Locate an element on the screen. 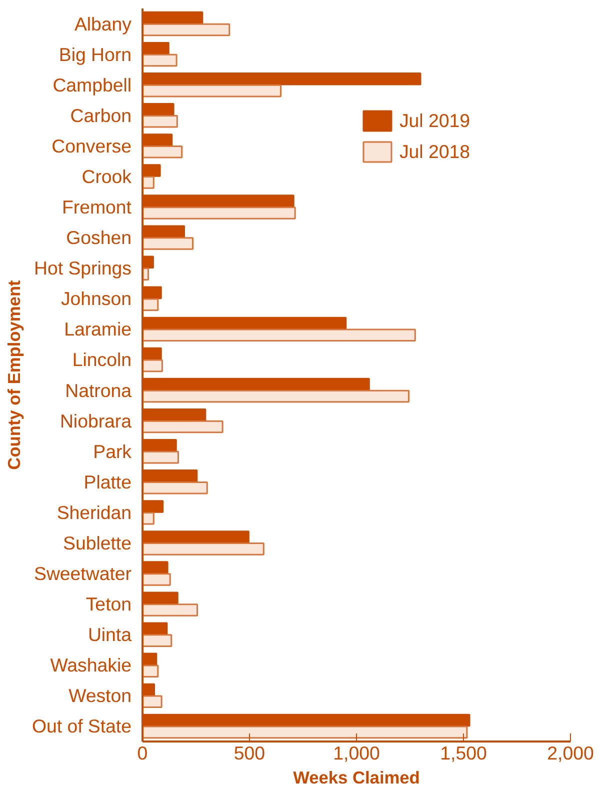 The width and height of the screenshot is (605, 795). y-tick-label: Johnson is located at coordinates (96, 299).